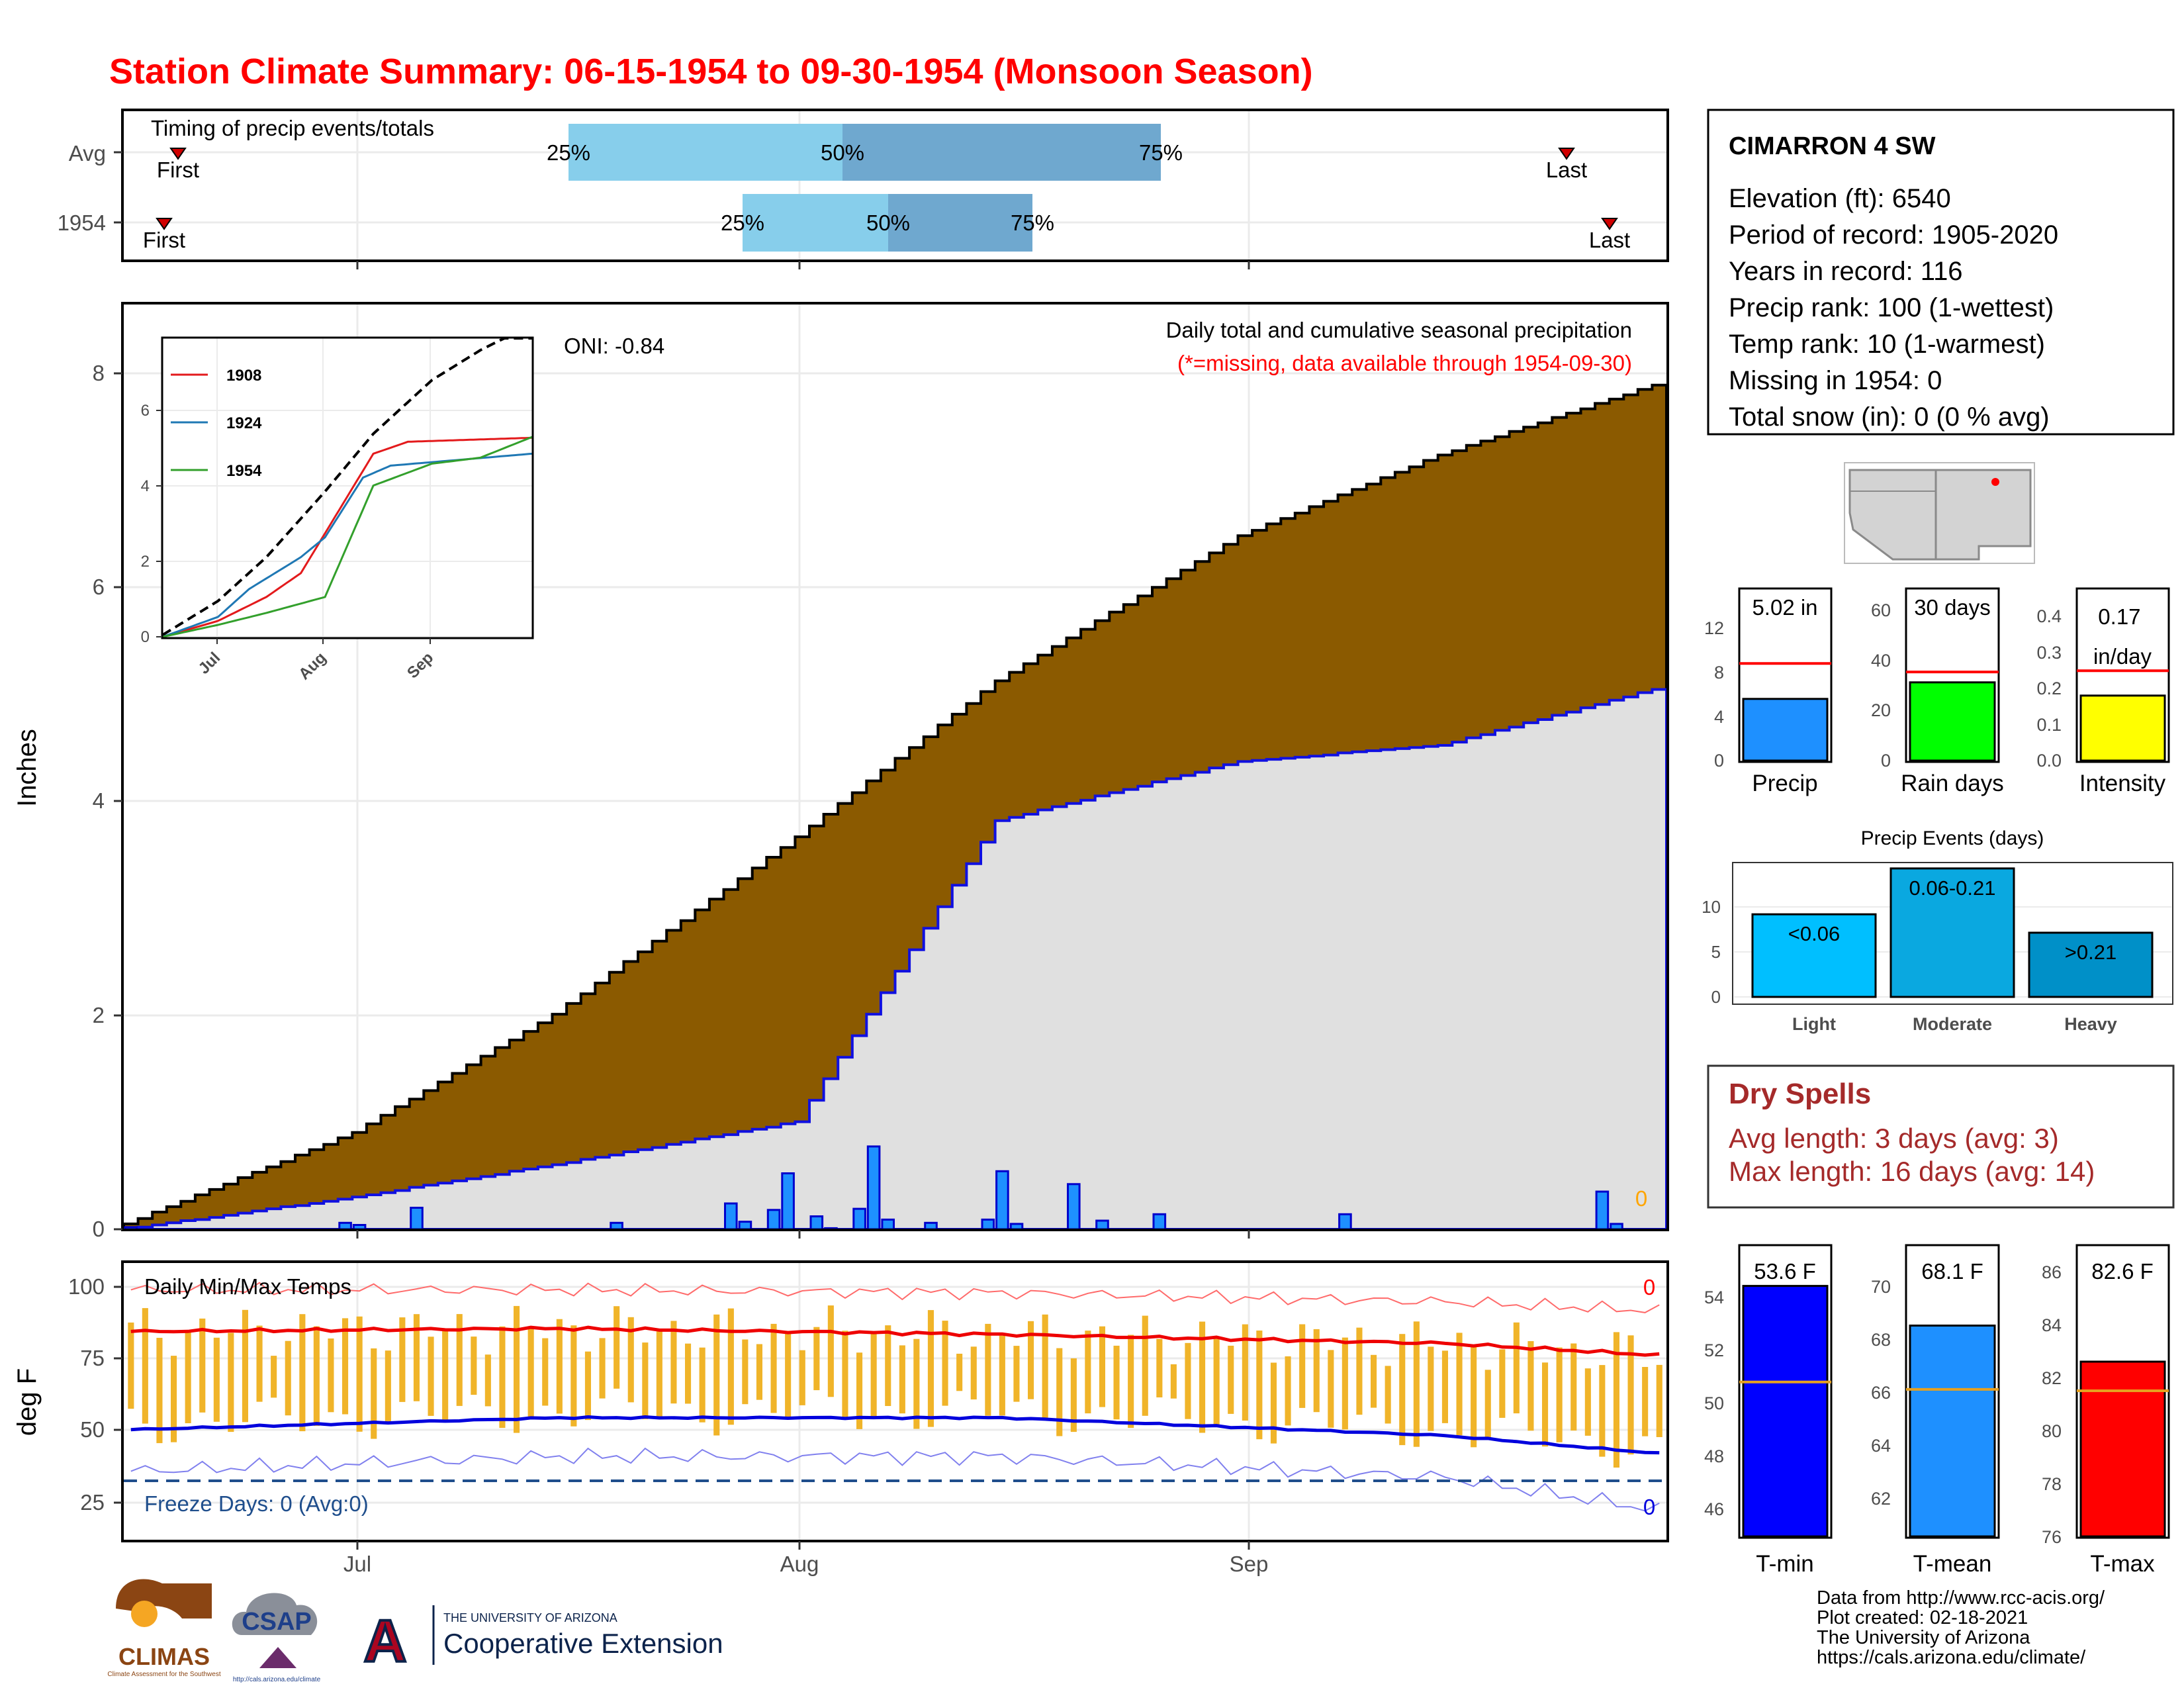  Describe the element at coordinates (1714, 1350) in the screenshot. I see `tmin-tick-52: 52` at that location.